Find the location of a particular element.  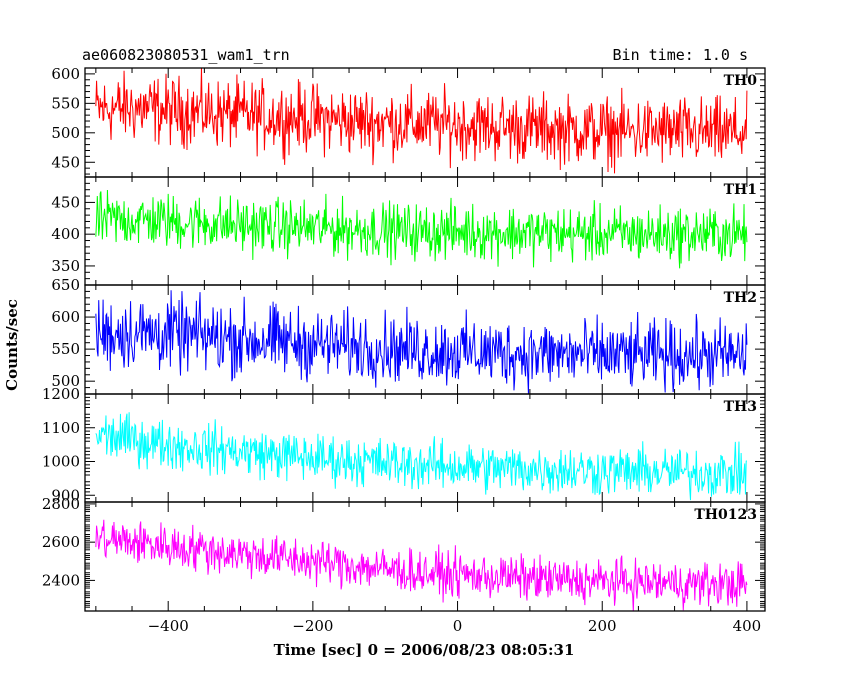

series-name-th0: TH0 is located at coordinates (741, 81).